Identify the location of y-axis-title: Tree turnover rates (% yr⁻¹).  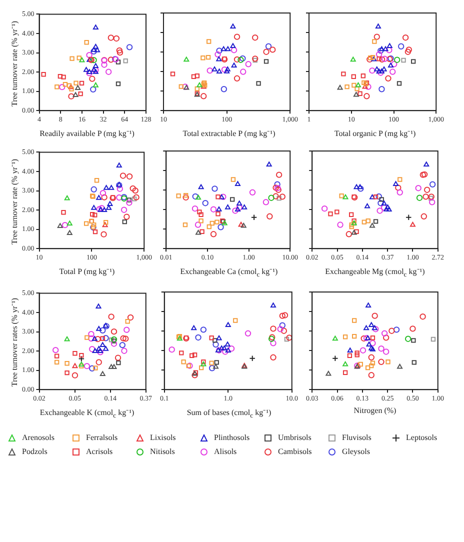
(14, 342).